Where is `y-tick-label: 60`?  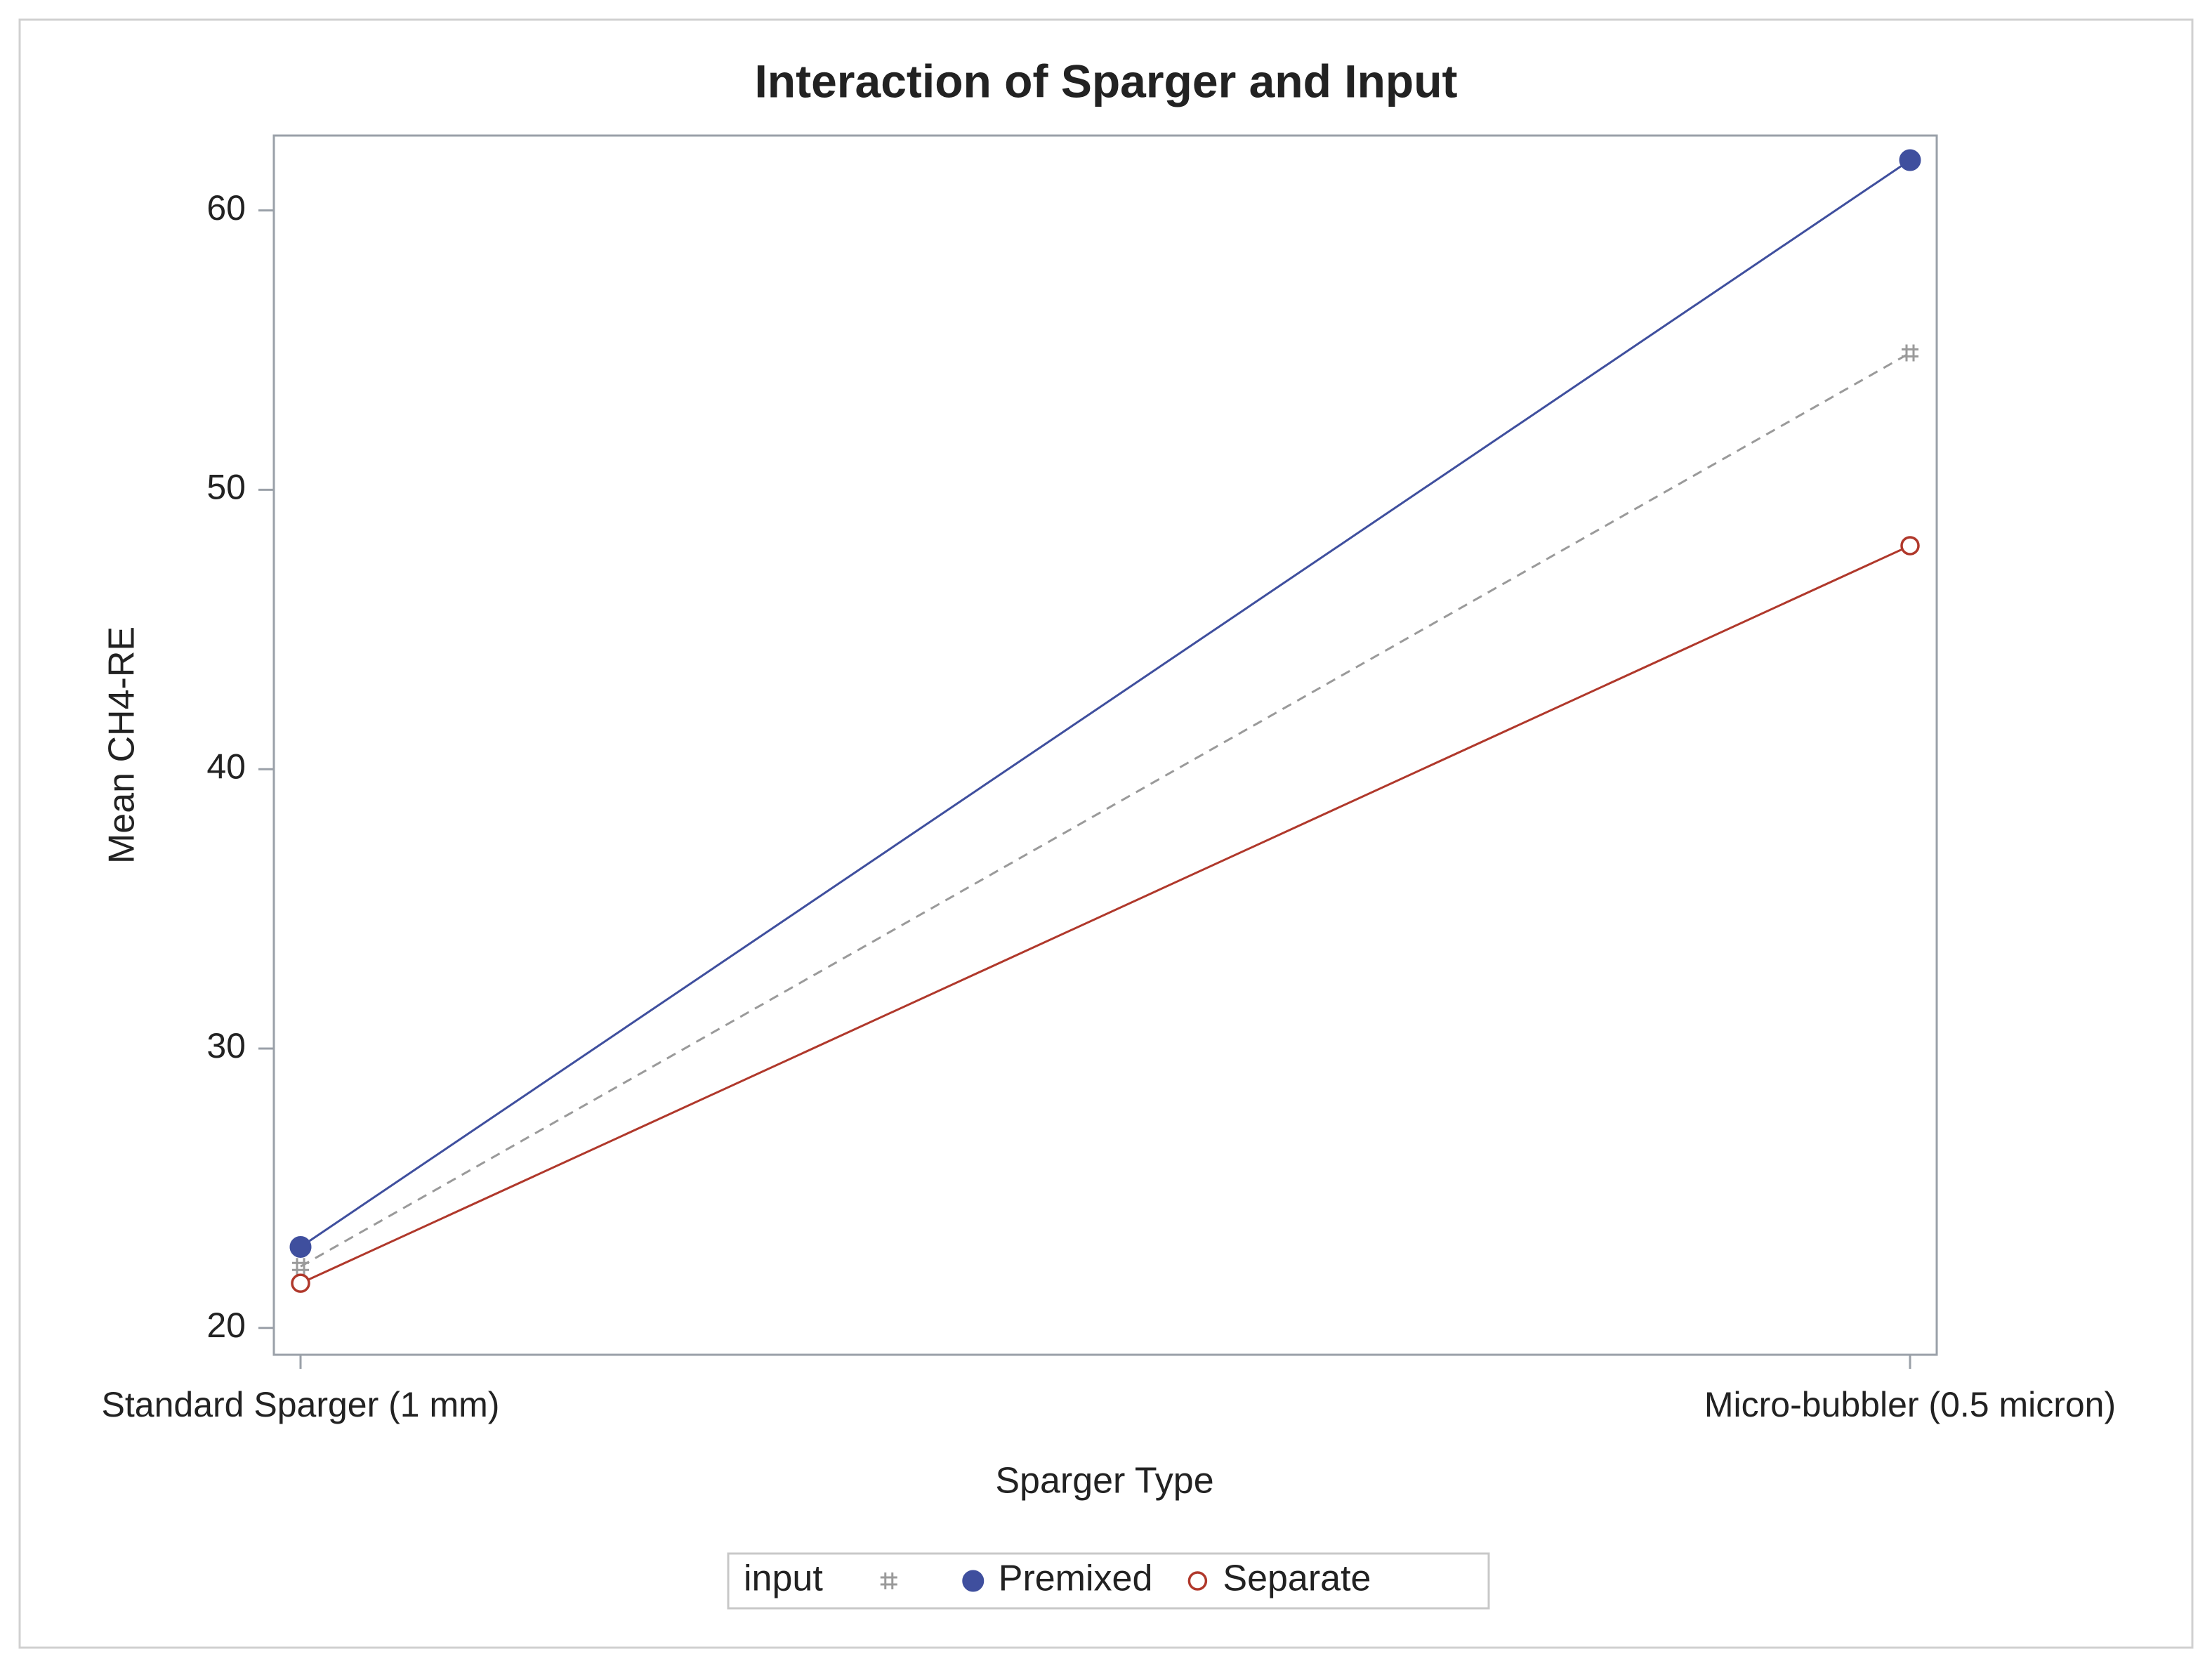 y-tick-label: 60 is located at coordinates (226, 208).